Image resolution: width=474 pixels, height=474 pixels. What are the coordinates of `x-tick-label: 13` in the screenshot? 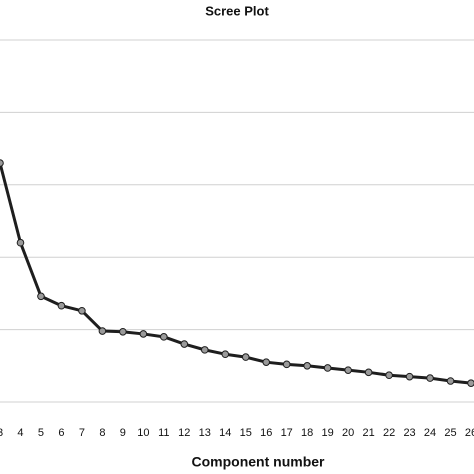 It's located at (205, 433).